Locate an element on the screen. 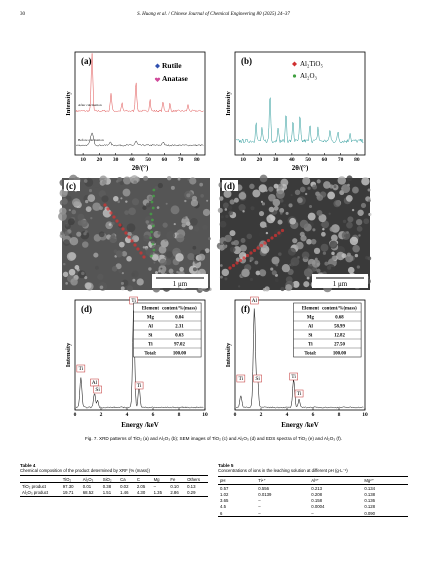  table-cell: Si is located at coordinates (310, 336).